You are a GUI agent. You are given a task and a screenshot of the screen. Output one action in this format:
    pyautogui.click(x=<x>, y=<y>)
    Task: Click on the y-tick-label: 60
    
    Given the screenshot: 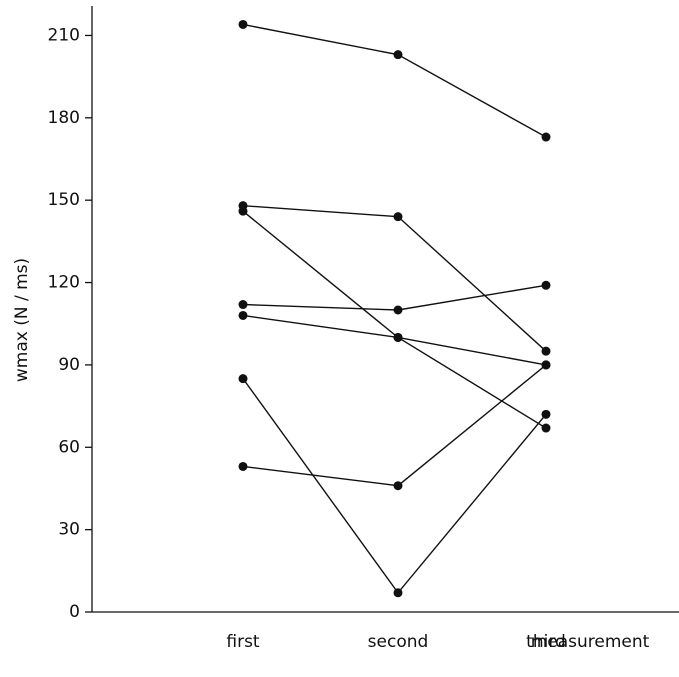 What is the action you would take?
    pyautogui.click(x=69, y=447)
    